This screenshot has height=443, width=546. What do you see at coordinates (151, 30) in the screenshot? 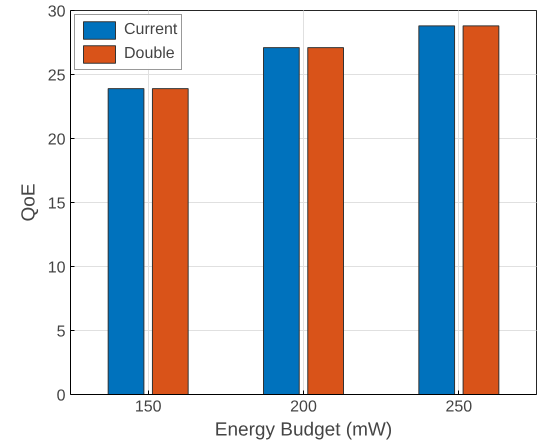
I see `legend-label: Current` at bounding box center [151, 30].